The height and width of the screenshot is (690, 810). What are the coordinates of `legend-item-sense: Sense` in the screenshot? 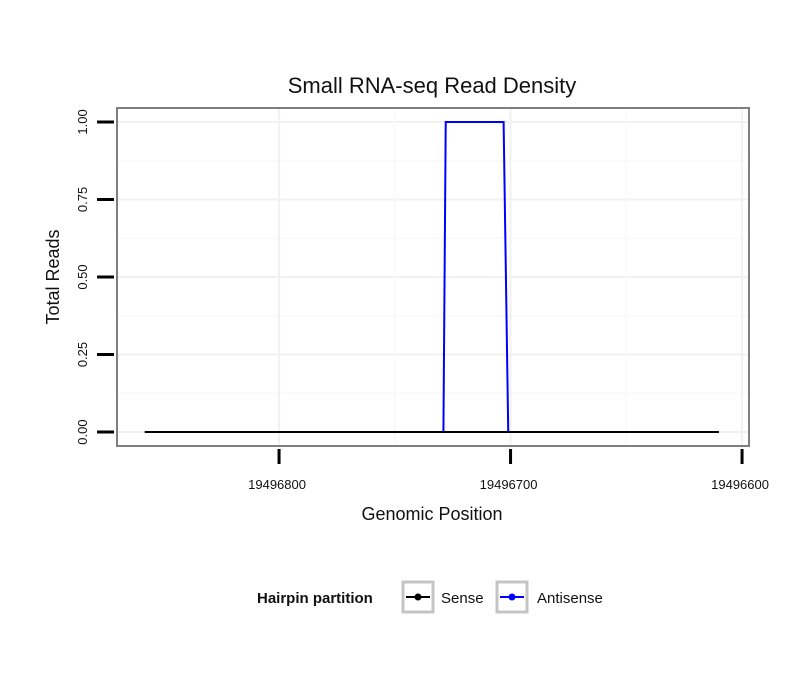 It's located at (442, 597).